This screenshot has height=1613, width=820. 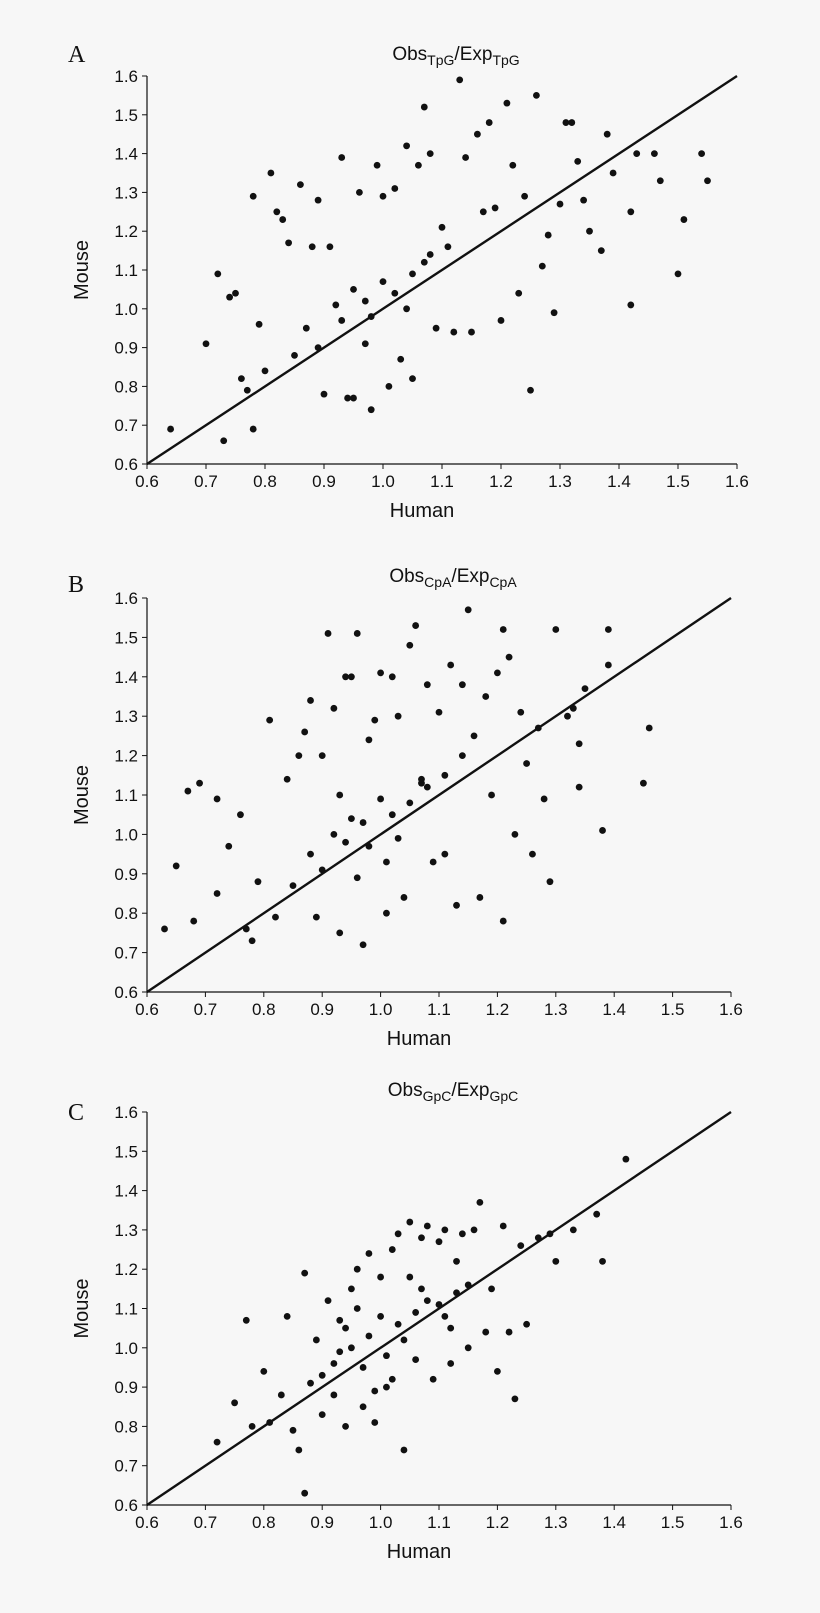 What do you see at coordinates (126, 309) in the screenshot?
I see `y-tick-label: 1.0` at bounding box center [126, 309].